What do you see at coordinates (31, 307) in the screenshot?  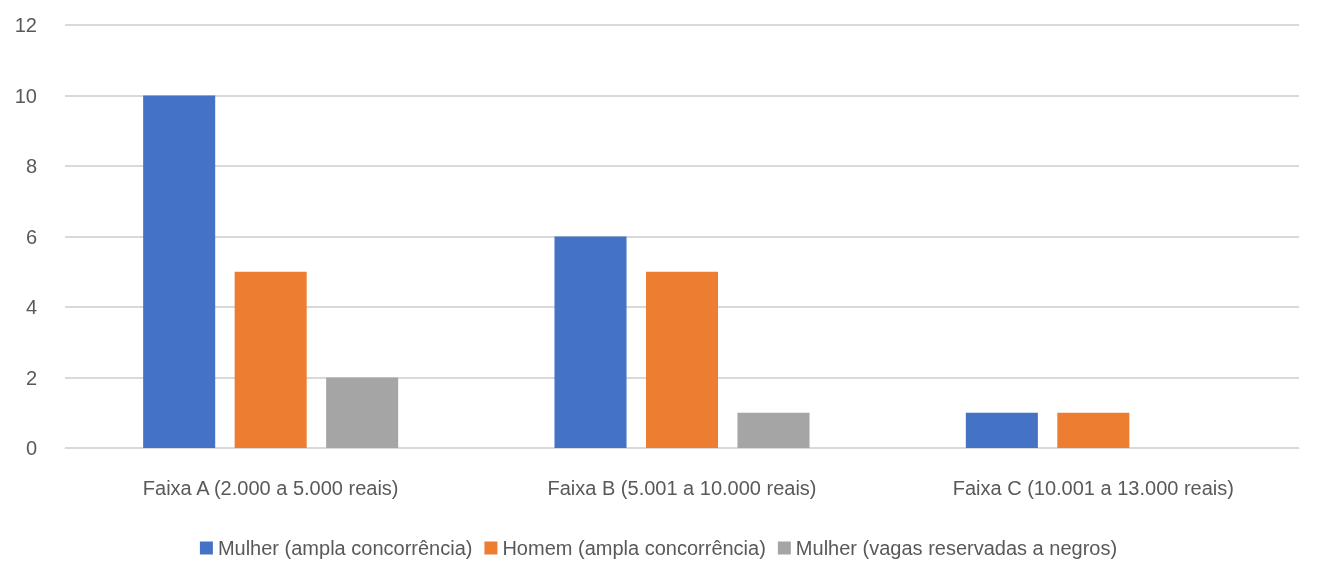 I see `y-tick-label: 4` at bounding box center [31, 307].